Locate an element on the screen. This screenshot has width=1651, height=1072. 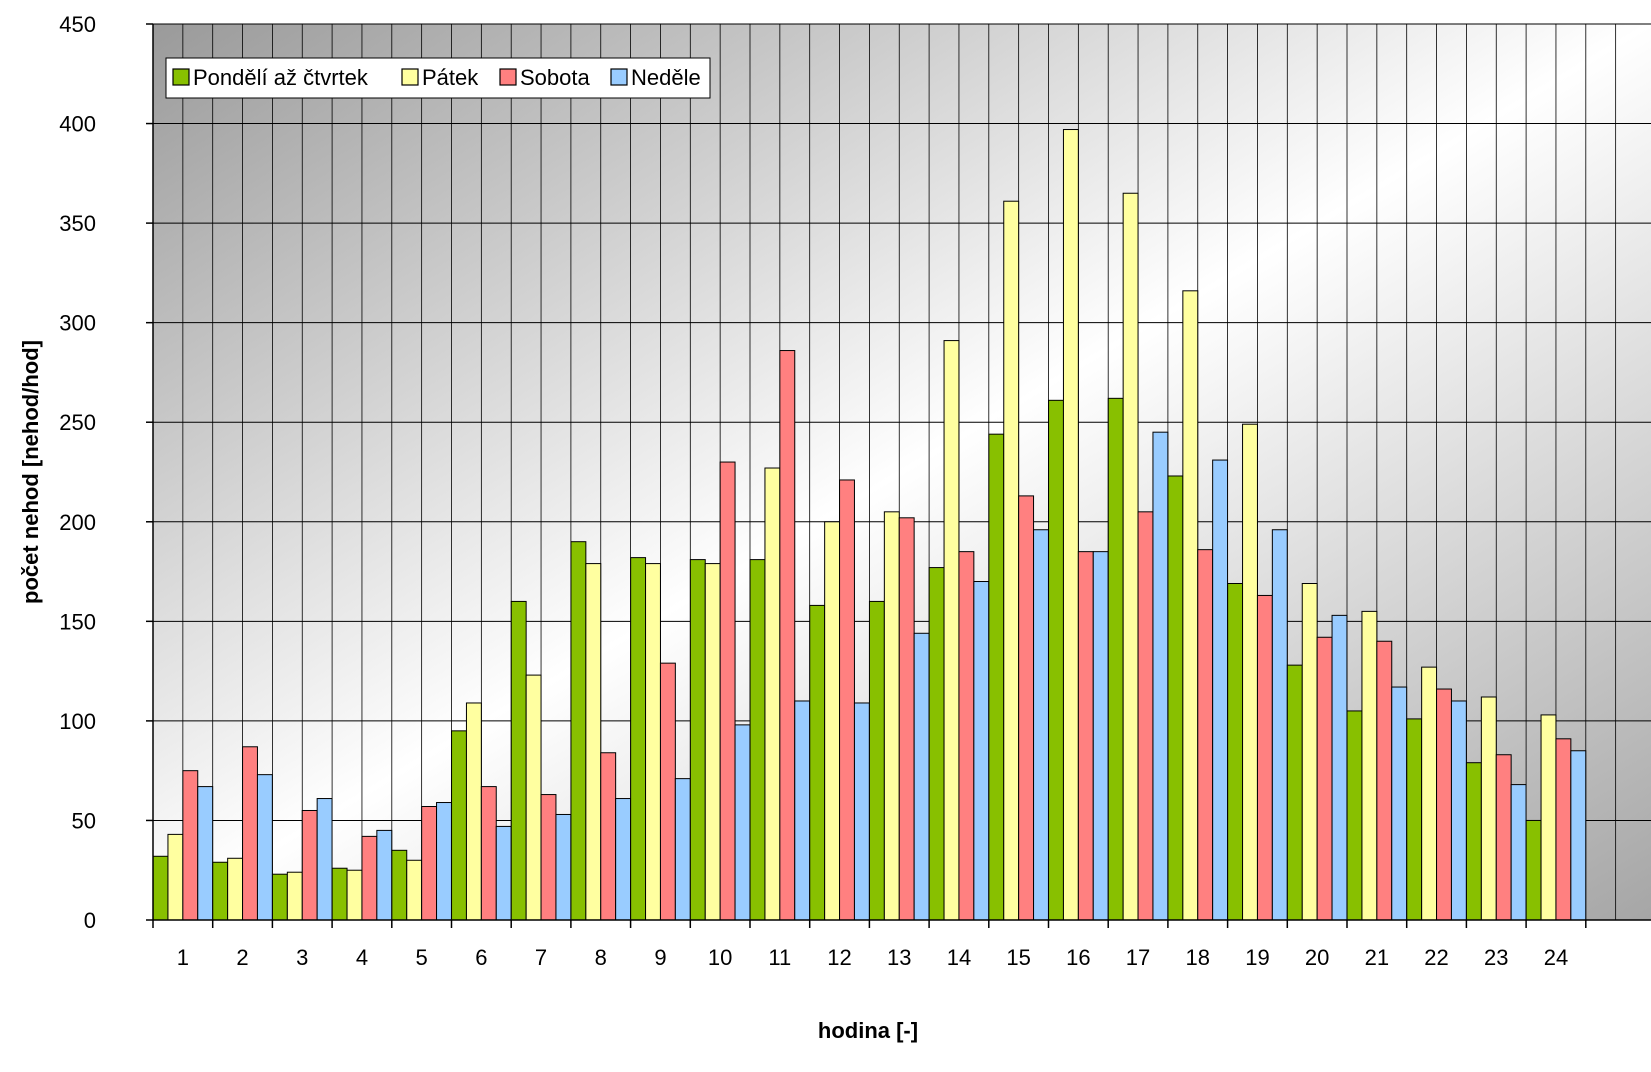
bar-Neděle-20 is located at coordinates (1339, 767).